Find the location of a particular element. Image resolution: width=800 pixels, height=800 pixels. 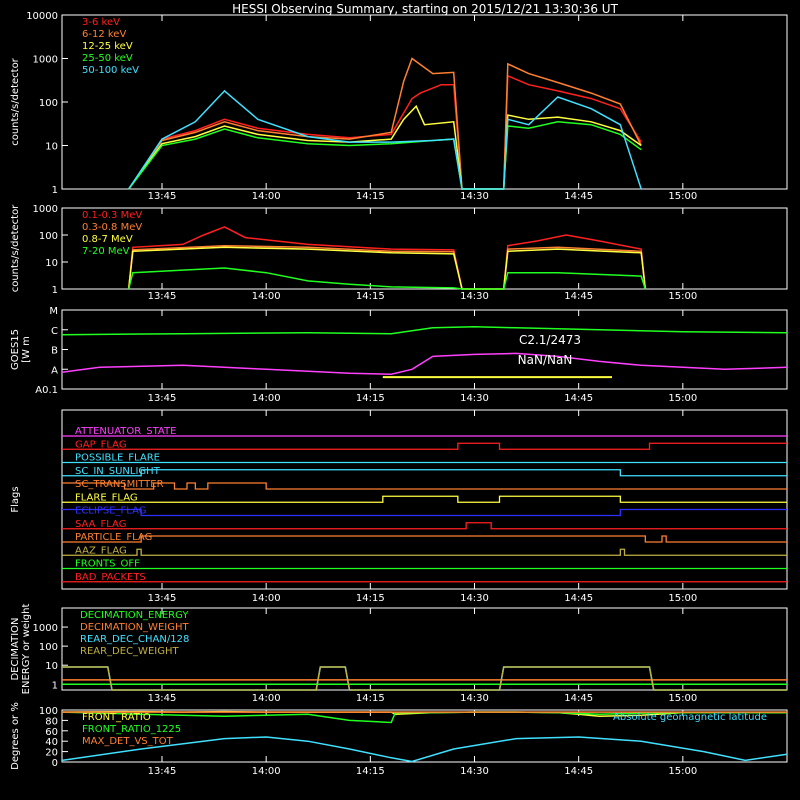

flag-label-5: FLARE_FLAG is located at coordinates (106, 497).